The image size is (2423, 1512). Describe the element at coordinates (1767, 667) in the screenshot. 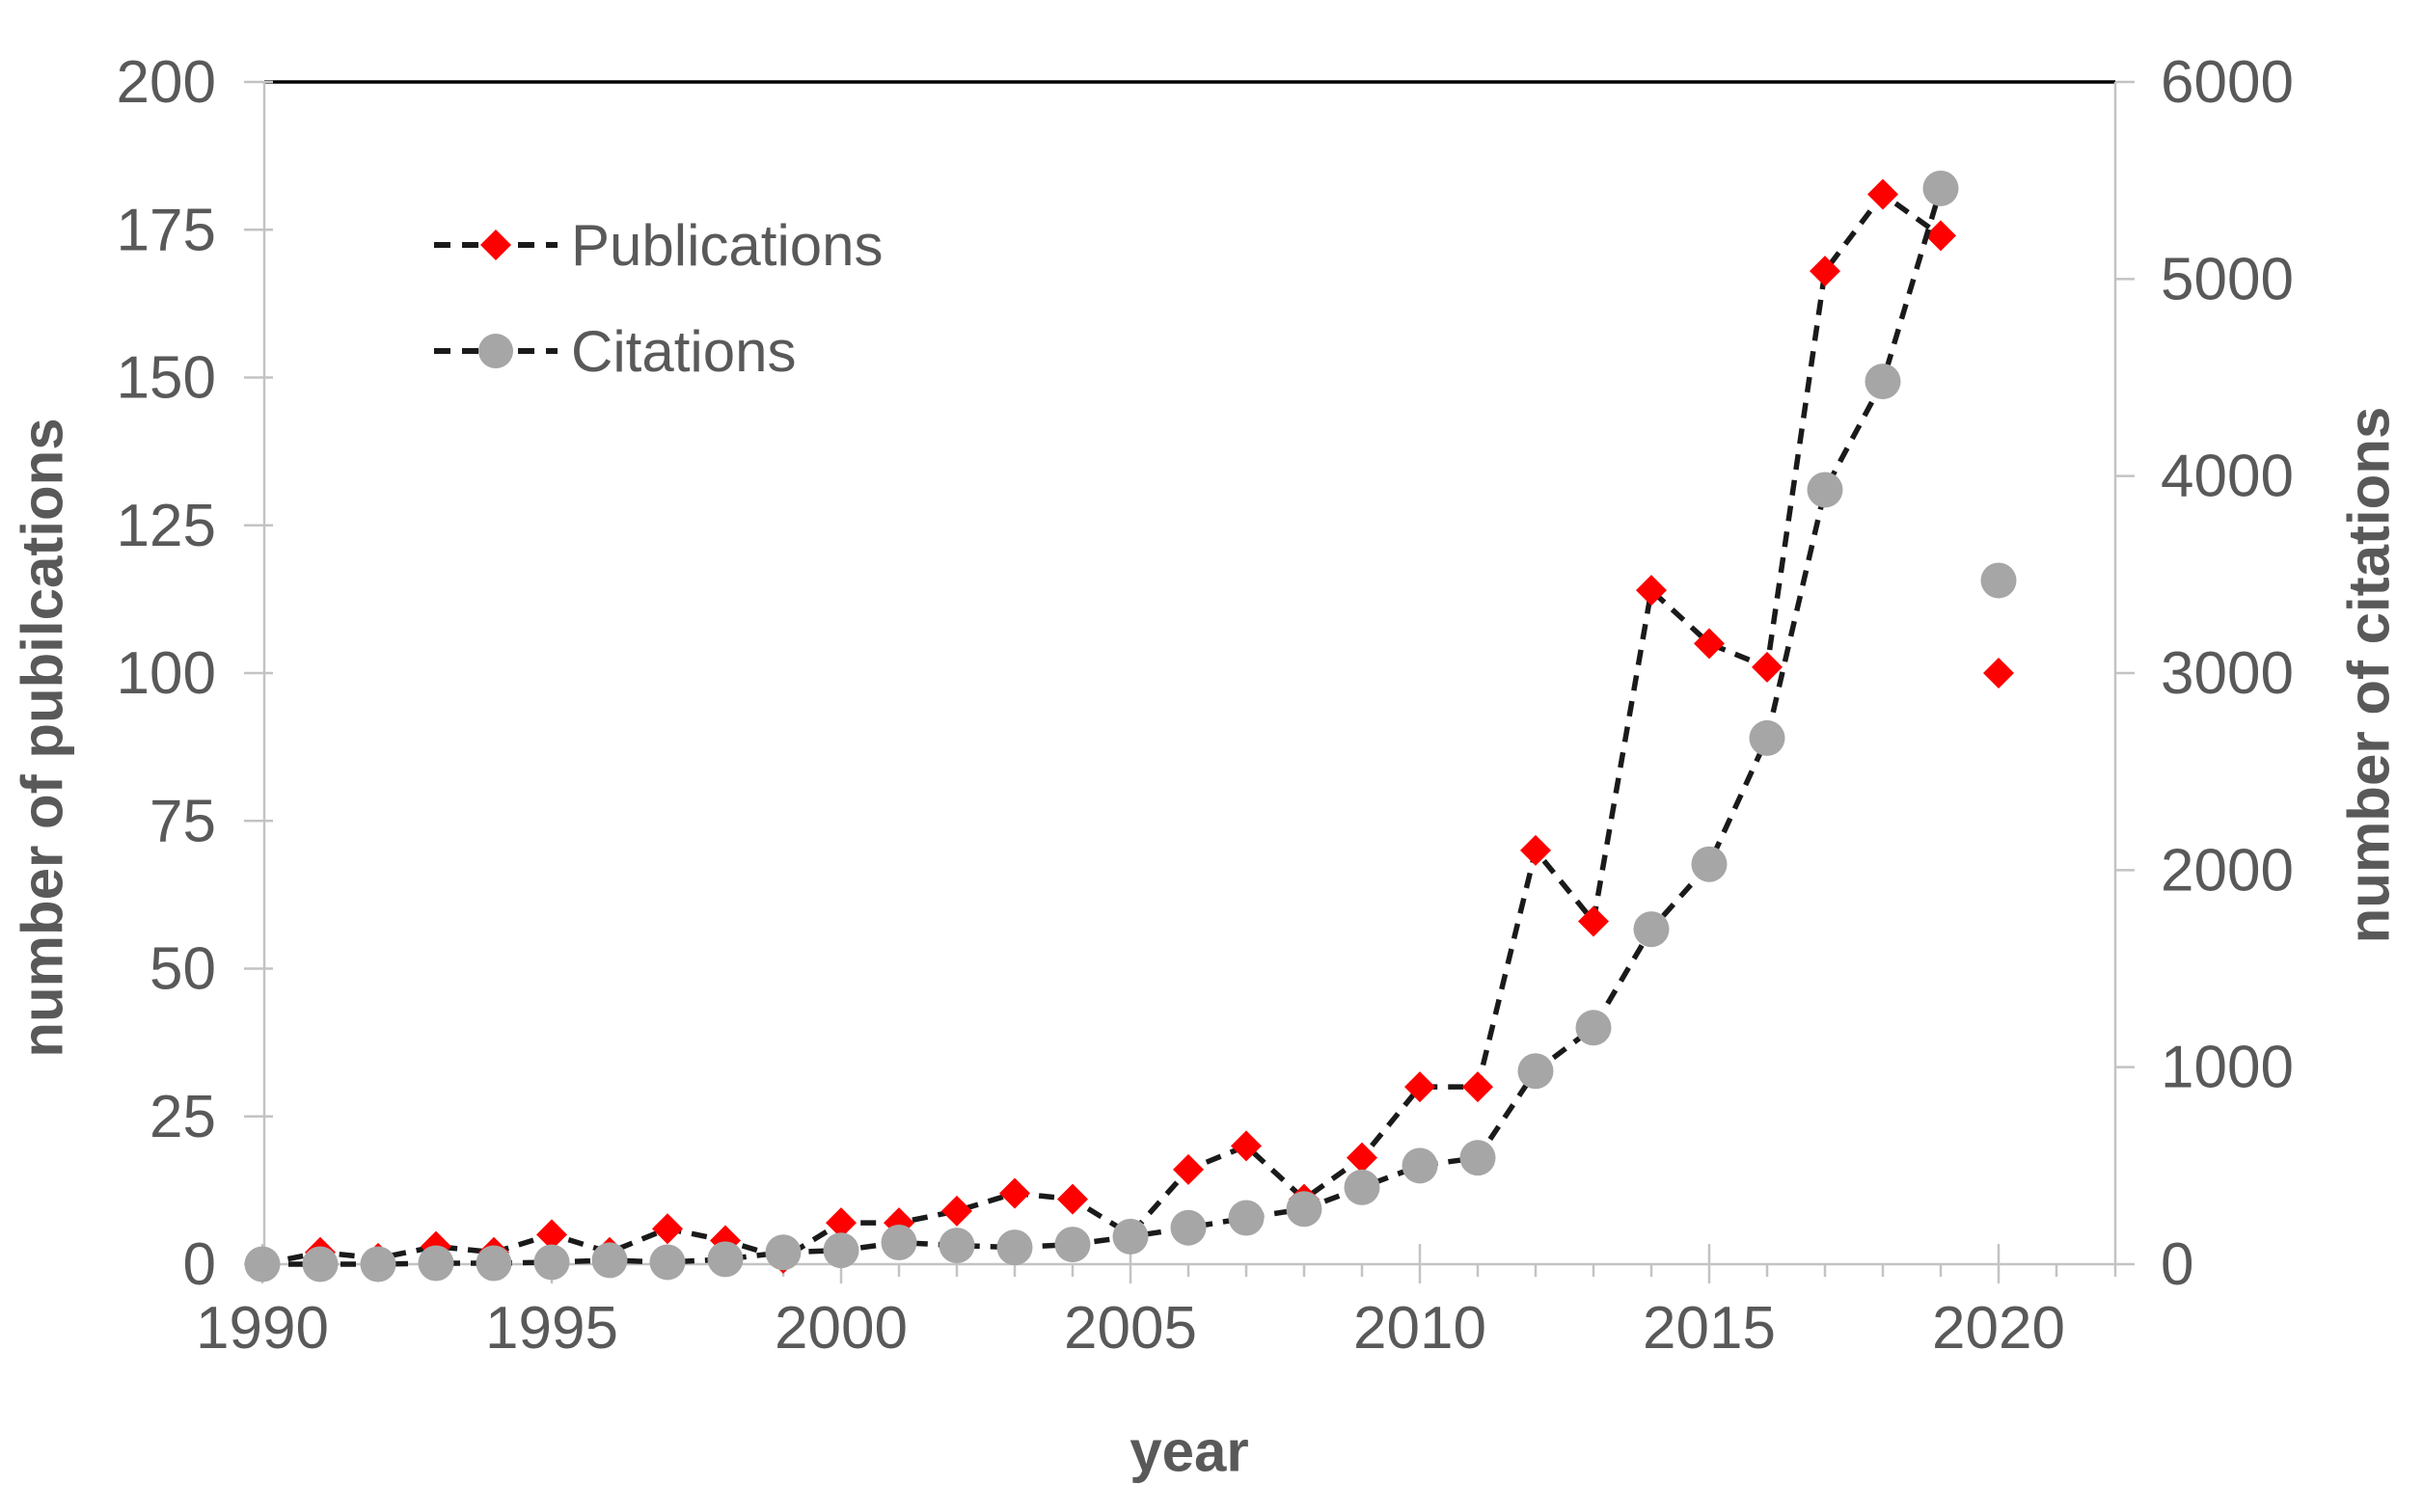

I see `publications-marker-2016` at that location.